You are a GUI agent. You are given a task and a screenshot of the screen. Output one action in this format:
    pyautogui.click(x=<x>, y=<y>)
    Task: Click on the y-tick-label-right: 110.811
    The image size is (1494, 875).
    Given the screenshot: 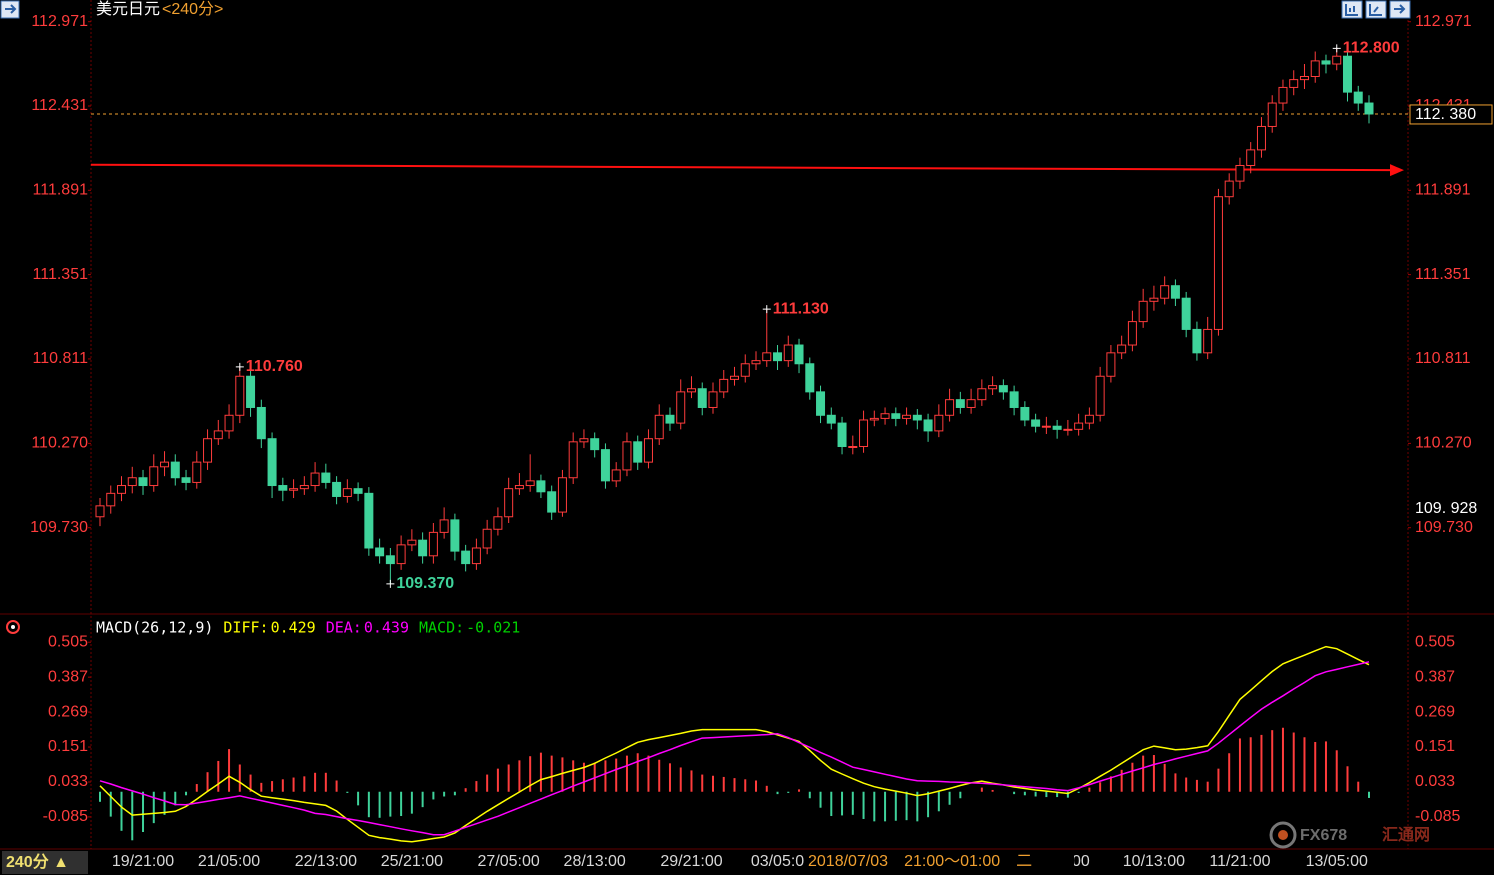 What is the action you would take?
    pyautogui.click(x=1443, y=358)
    